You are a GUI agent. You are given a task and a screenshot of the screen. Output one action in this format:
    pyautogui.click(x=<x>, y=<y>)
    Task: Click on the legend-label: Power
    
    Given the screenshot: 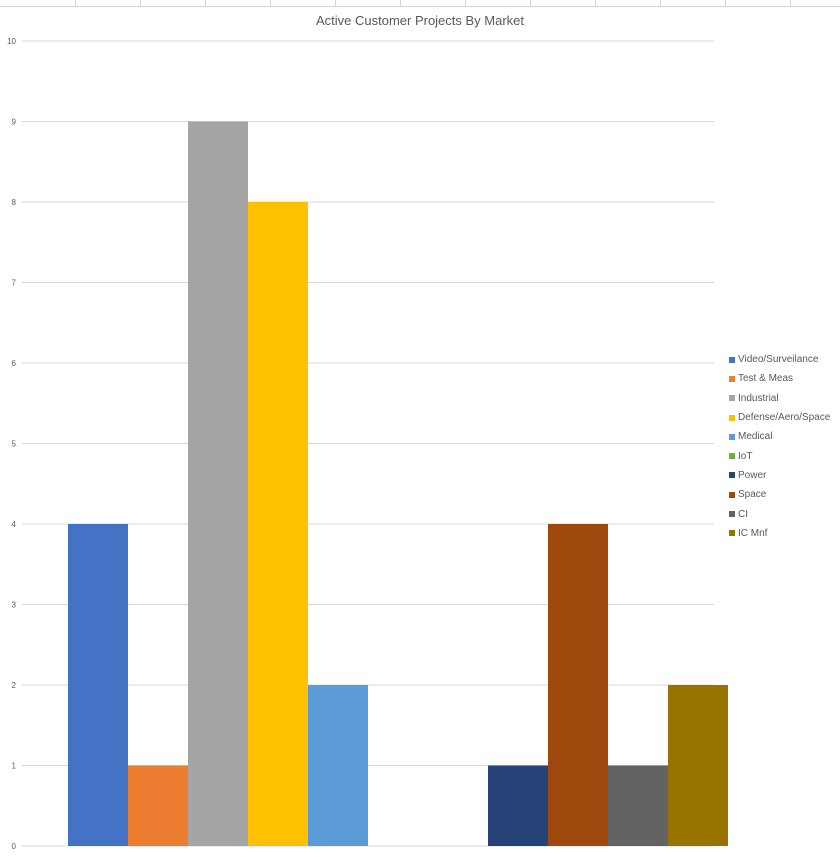 What is the action you would take?
    pyautogui.click(x=752, y=475)
    